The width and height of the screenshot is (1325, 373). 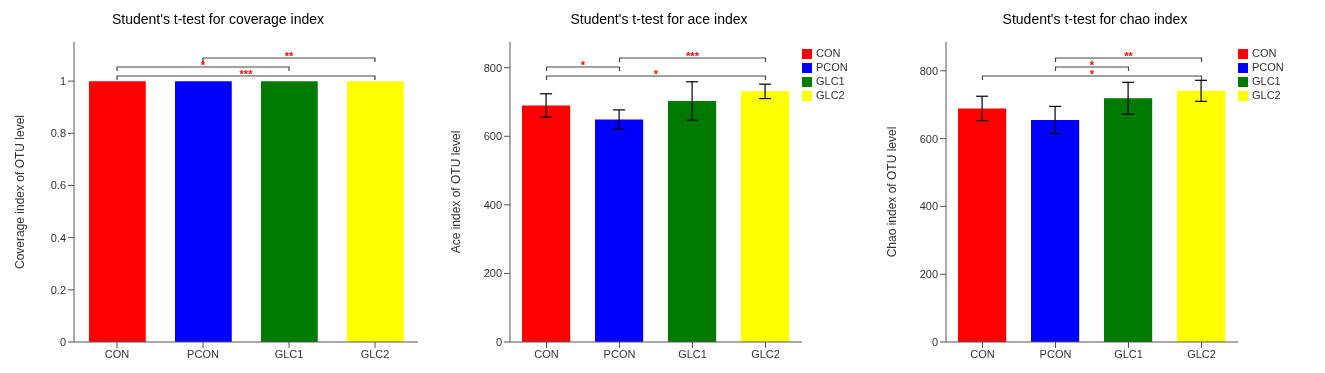 I want to click on chart-title: Student's t-test for ace index, so click(x=659, y=19).